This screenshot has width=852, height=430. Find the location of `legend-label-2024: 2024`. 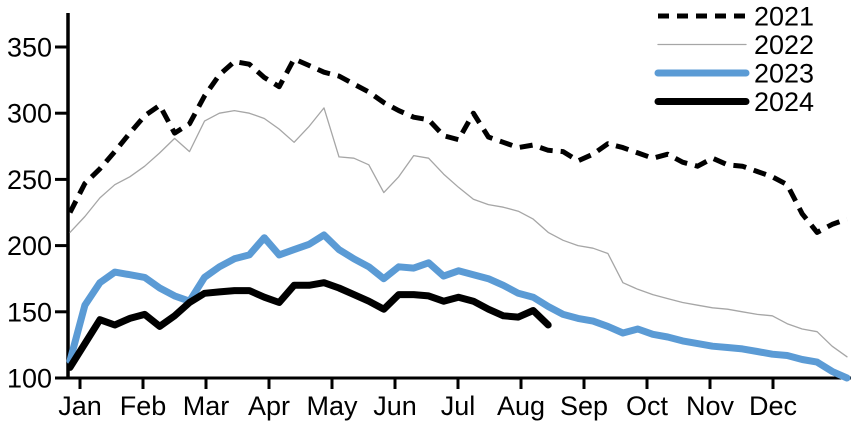

legend-label-2024: 2024 is located at coordinates (784, 102).